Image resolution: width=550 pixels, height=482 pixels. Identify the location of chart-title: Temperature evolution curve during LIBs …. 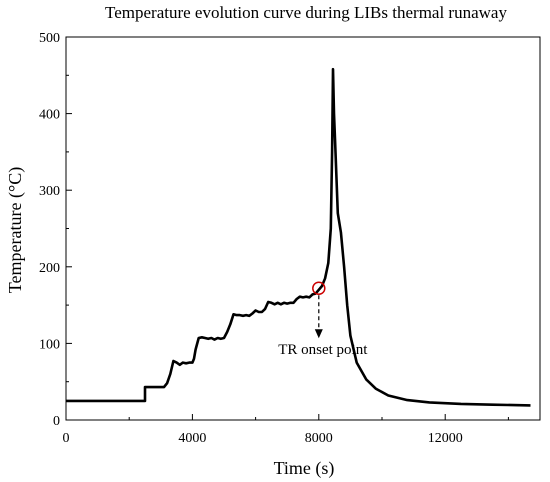
(306, 12).